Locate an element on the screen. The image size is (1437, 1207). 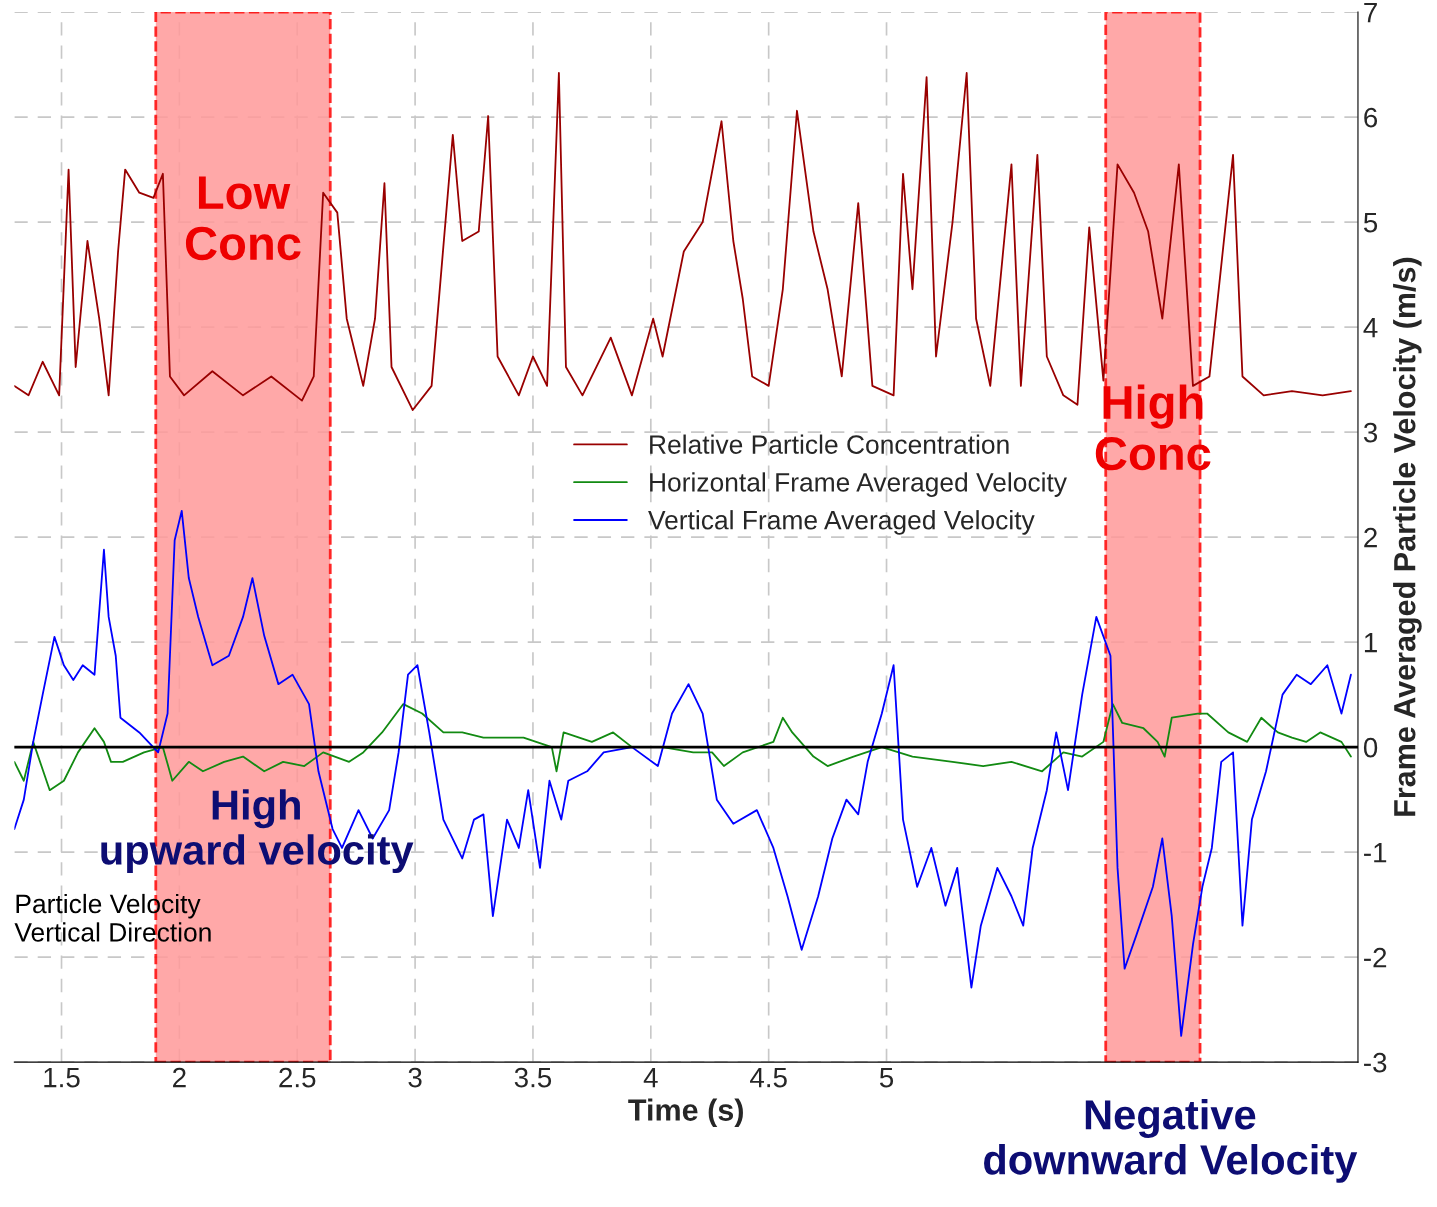
band-label: High Conc is located at coordinates (1153, 427).